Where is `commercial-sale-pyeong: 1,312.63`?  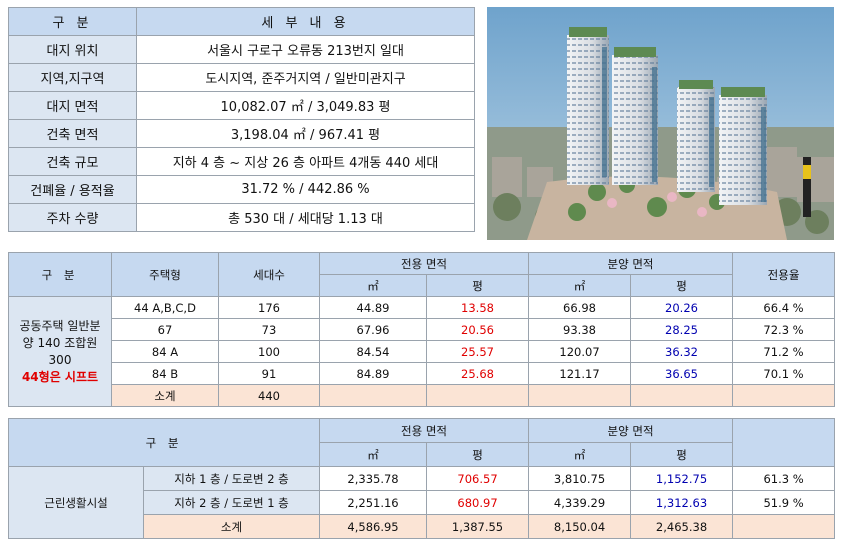
commercial-sale-pyeong: 1,312.63 is located at coordinates (682, 502).